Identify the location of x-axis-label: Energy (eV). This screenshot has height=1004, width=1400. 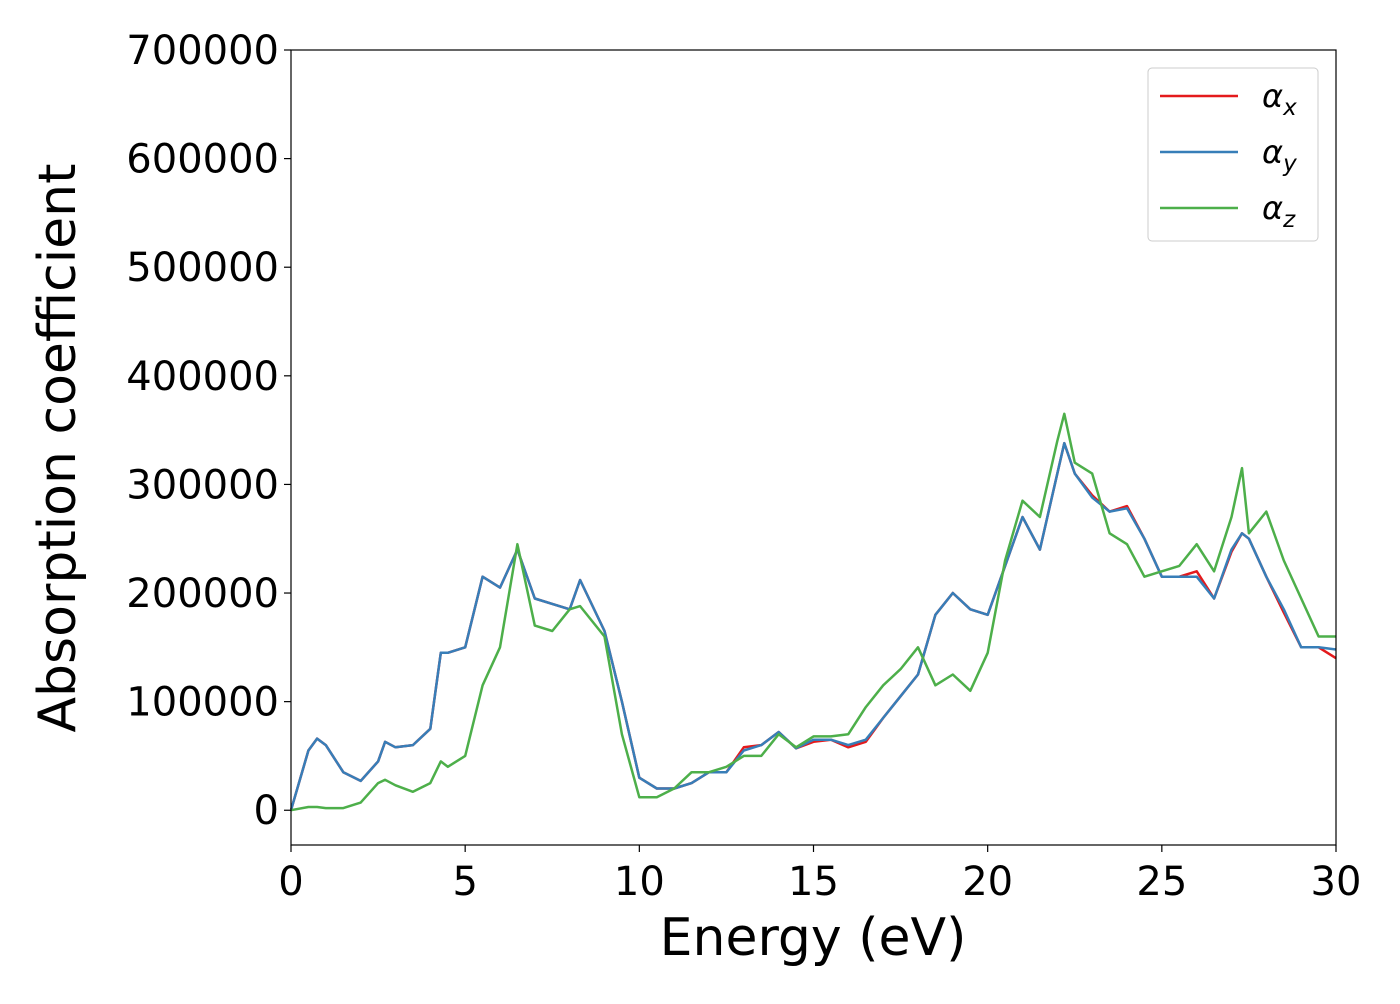
(813, 938).